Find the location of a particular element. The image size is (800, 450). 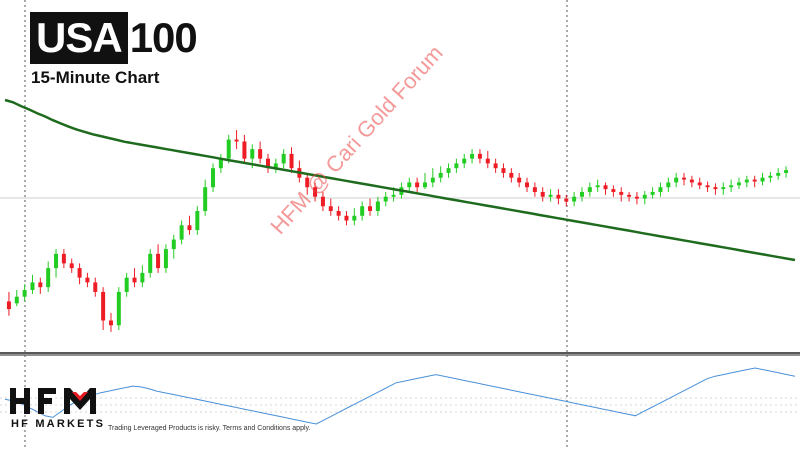

chart-subtitle: 15-Minute Chart is located at coordinates (95, 77).